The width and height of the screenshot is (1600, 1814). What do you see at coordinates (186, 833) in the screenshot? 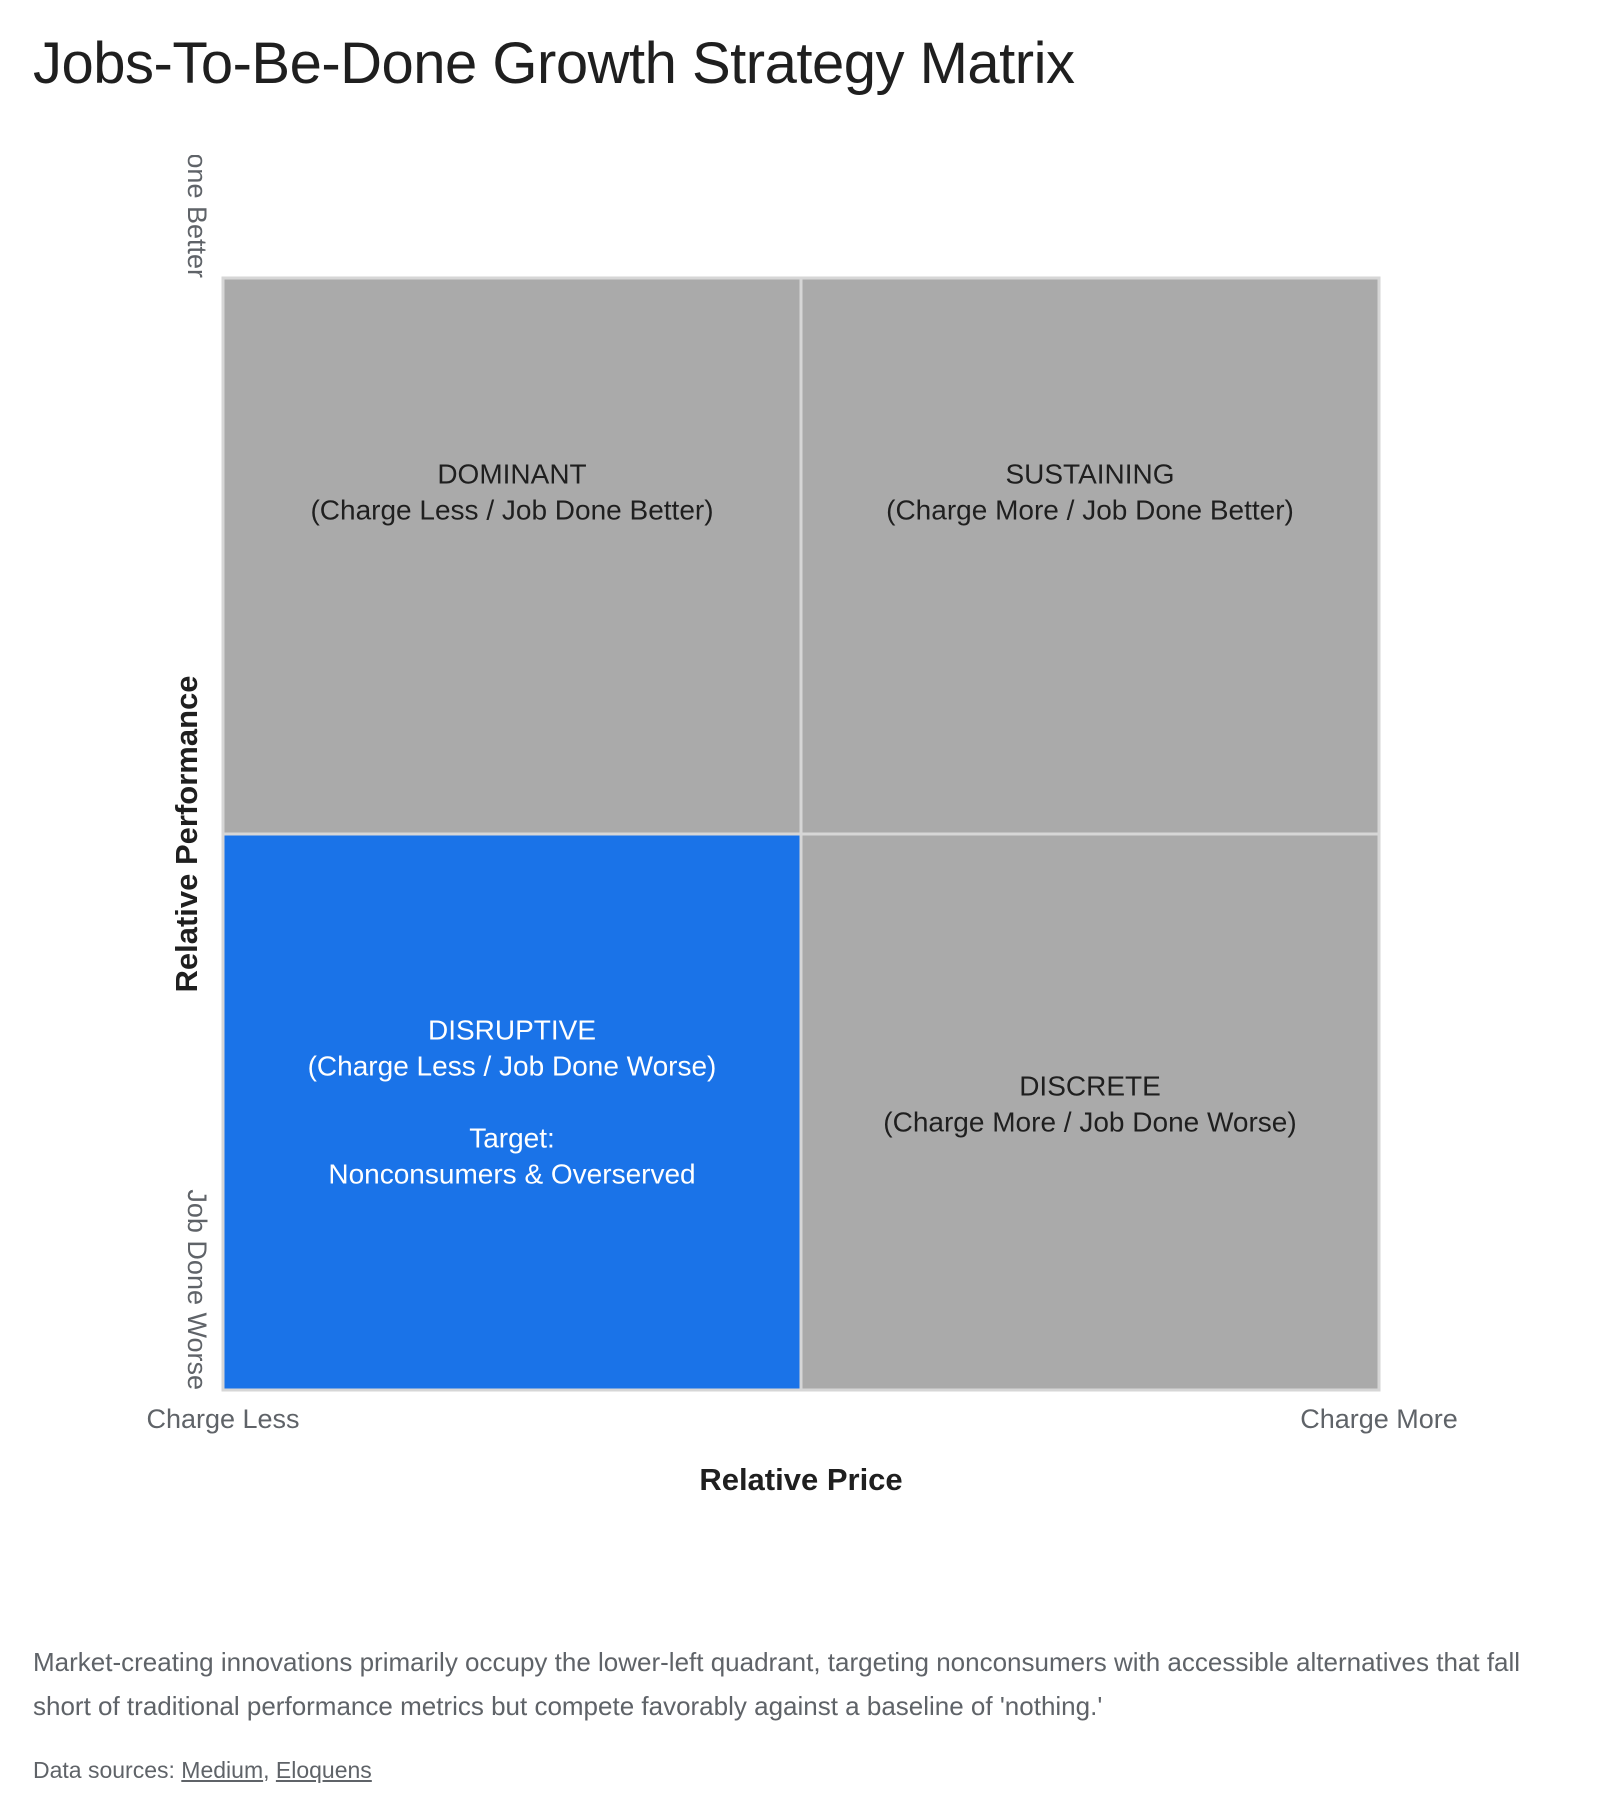
I see `y-axis-label: Relative Performance` at bounding box center [186, 833].